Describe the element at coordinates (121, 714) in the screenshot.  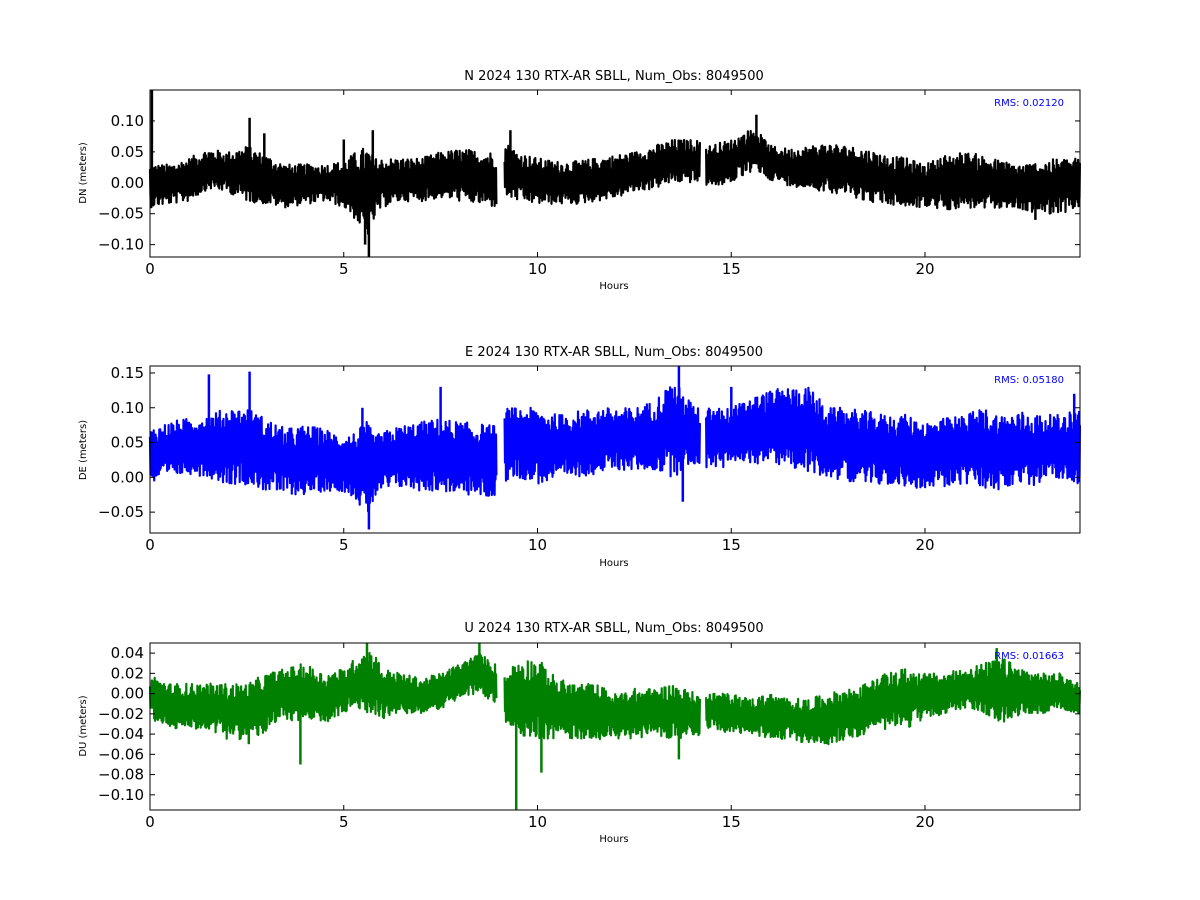
I see `y-tick-label: −0.02` at that location.